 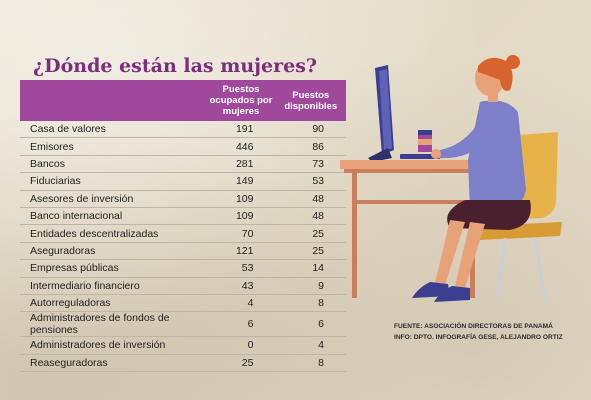 What do you see at coordinates (425, 132) in the screenshot?
I see `coffee-lid` at bounding box center [425, 132].